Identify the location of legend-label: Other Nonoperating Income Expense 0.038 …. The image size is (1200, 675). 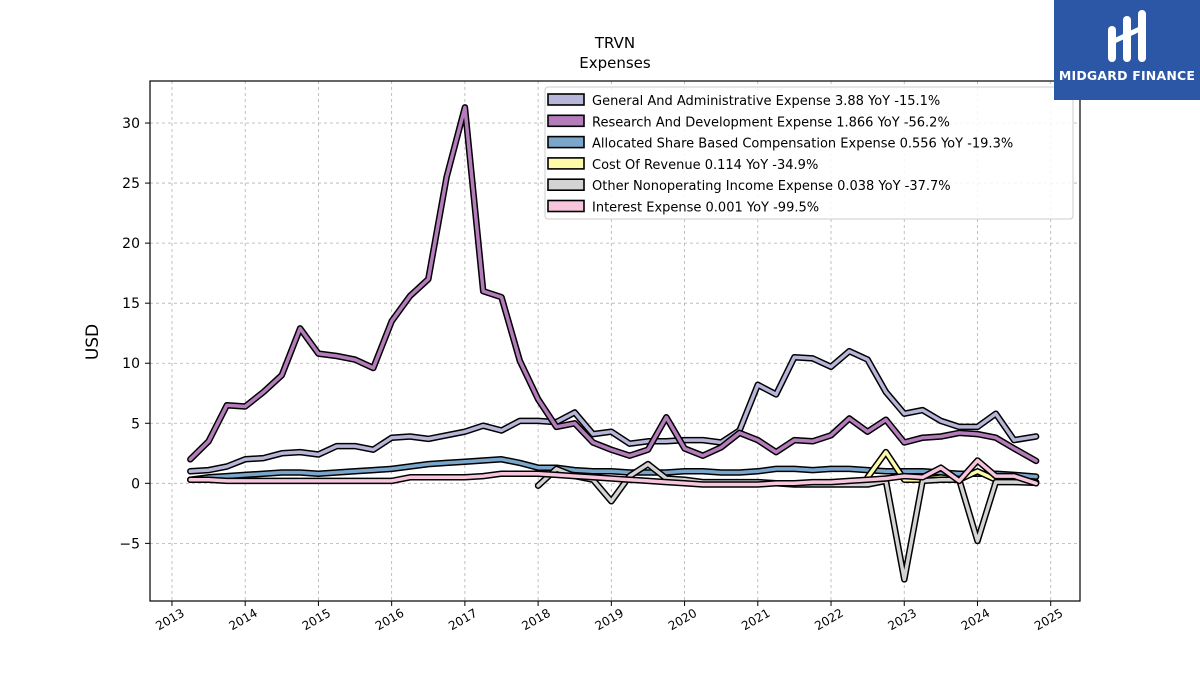
(771, 186).